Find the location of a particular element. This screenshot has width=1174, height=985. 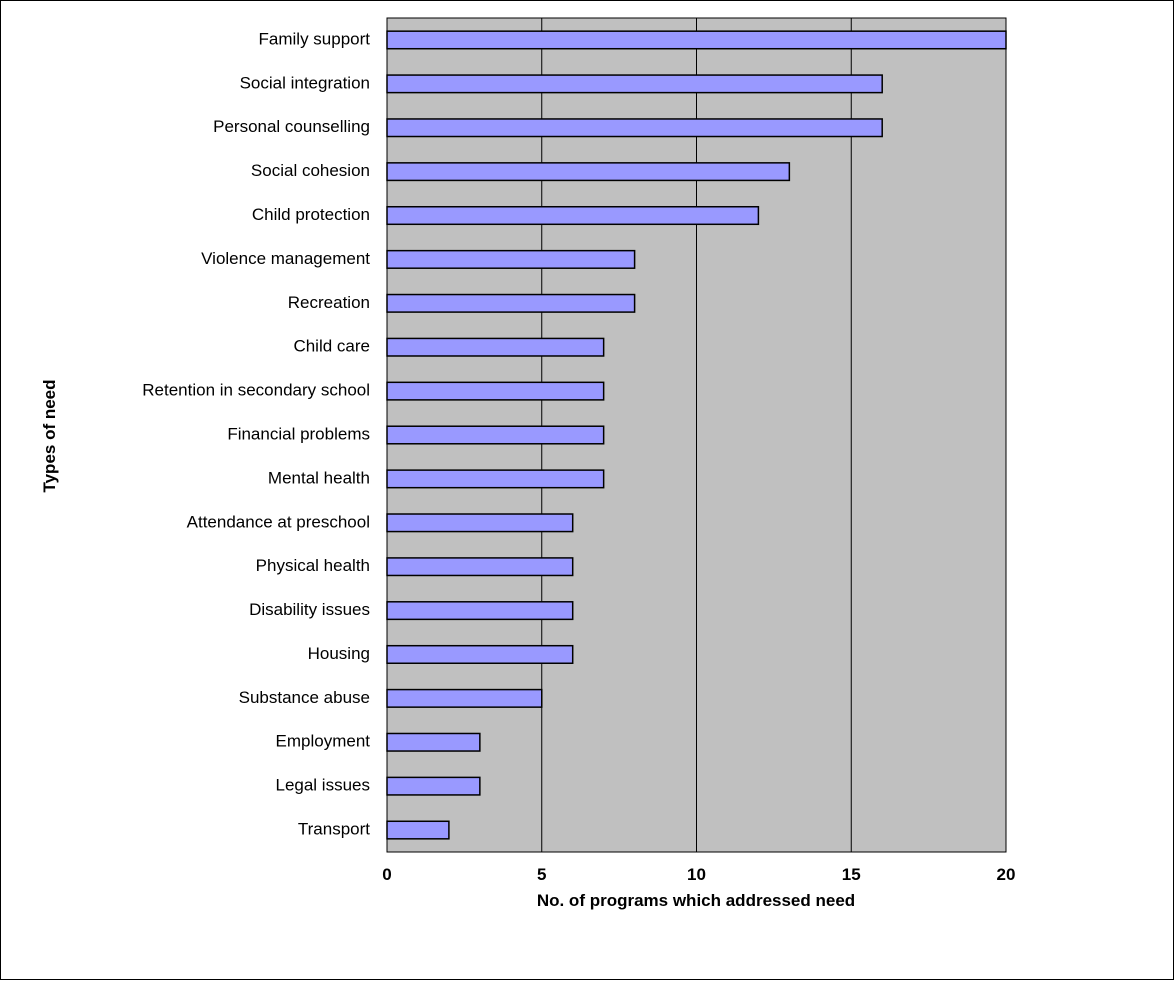

bar-child-protection is located at coordinates (573, 215).